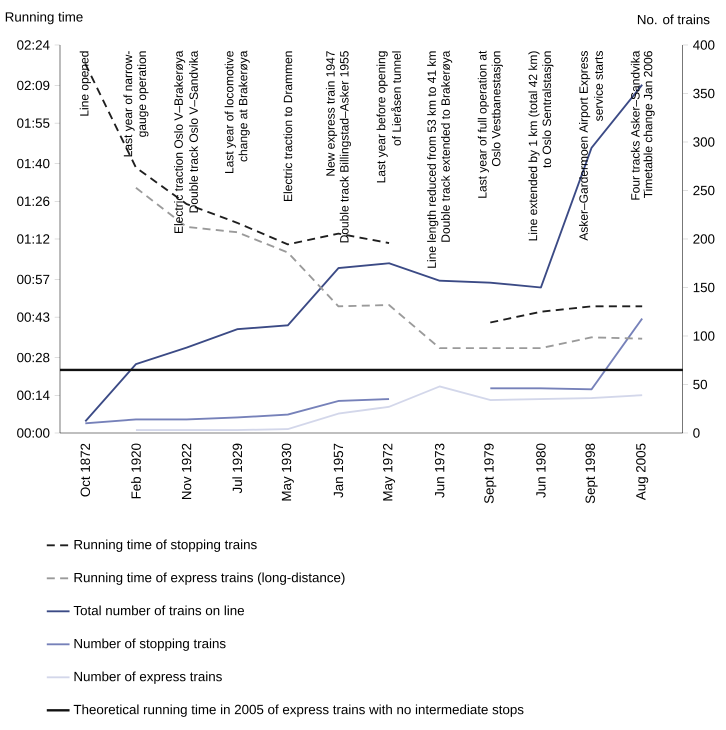 This screenshot has width=726, height=730. Describe the element at coordinates (33, 317) in the screenshot. I see `y-tick-label: 00:43` at that location.